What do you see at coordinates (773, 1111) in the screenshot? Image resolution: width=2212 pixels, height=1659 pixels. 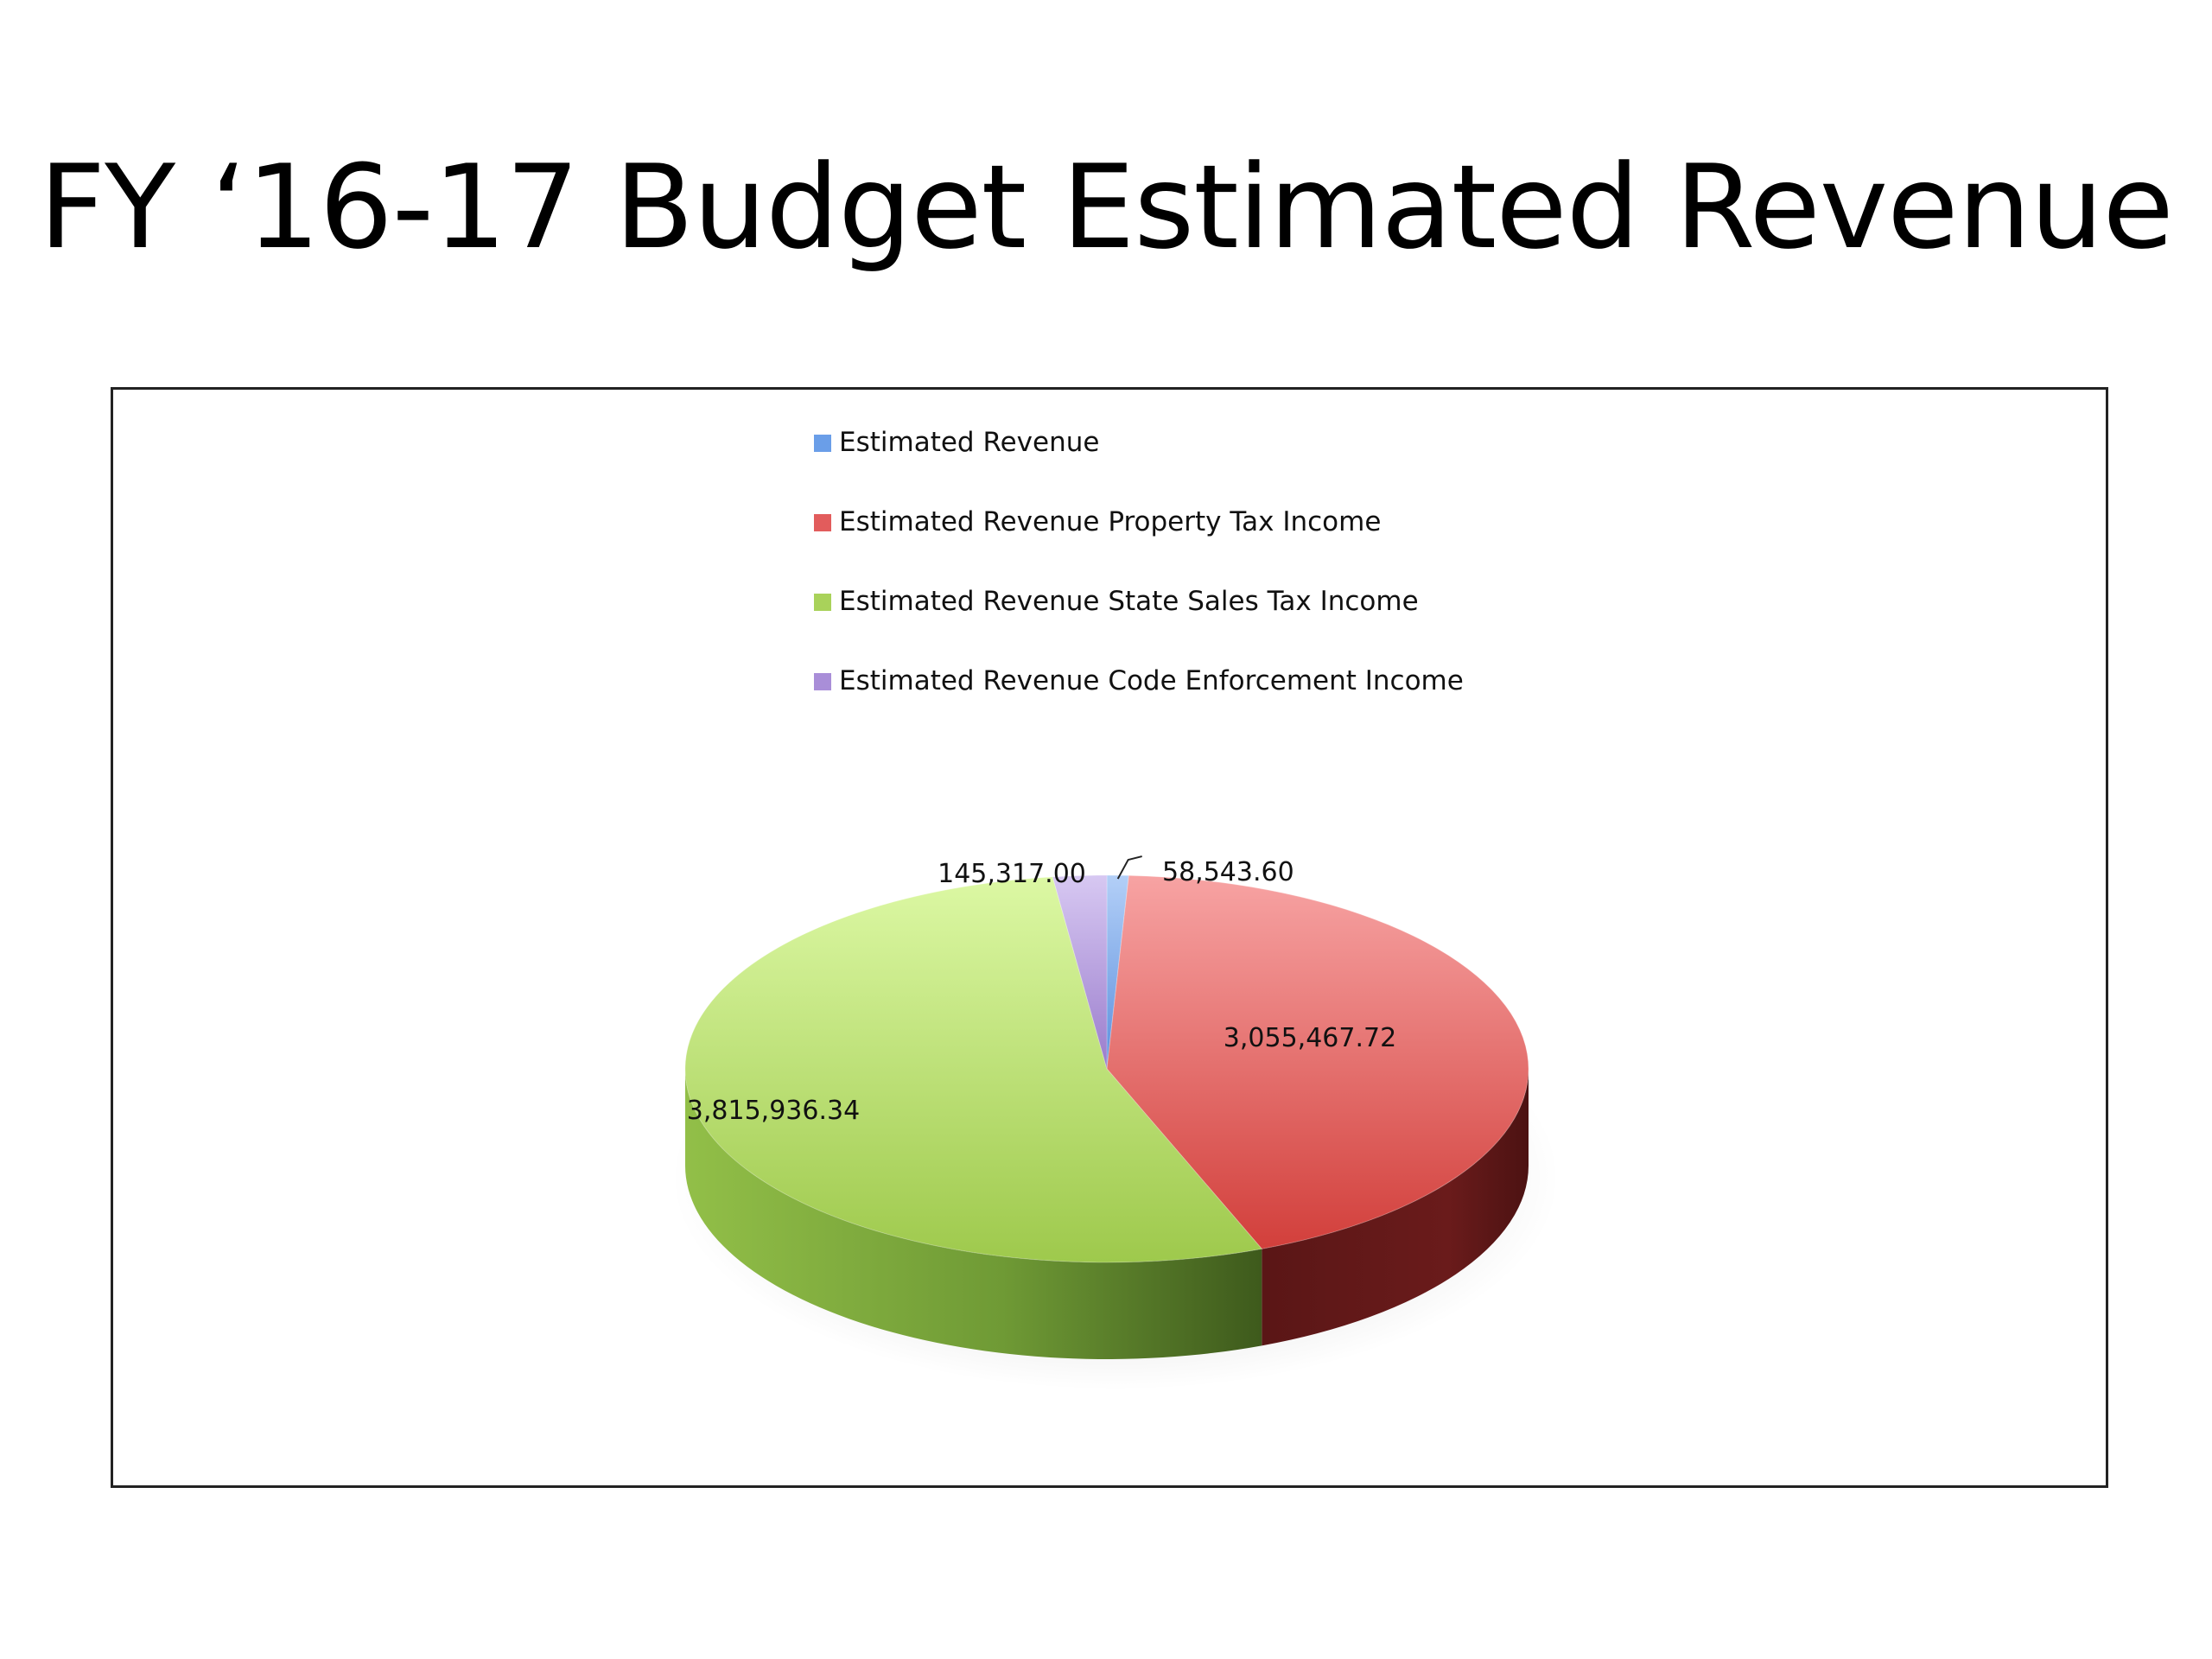 I see `data-label: 3,815,936.34` at bounding box center [773, 1111].